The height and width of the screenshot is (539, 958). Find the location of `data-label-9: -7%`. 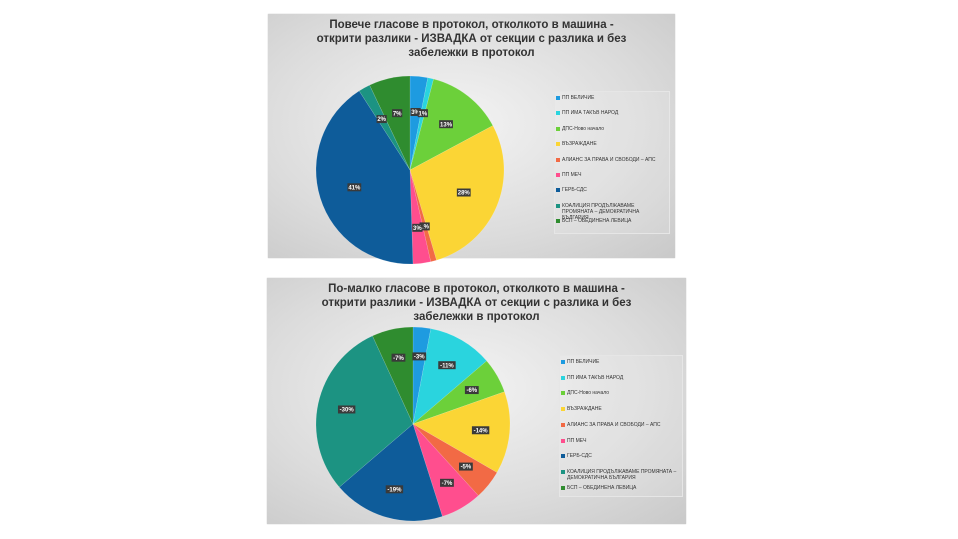

data-label-9: -7% is located at coordinates (398, 357).